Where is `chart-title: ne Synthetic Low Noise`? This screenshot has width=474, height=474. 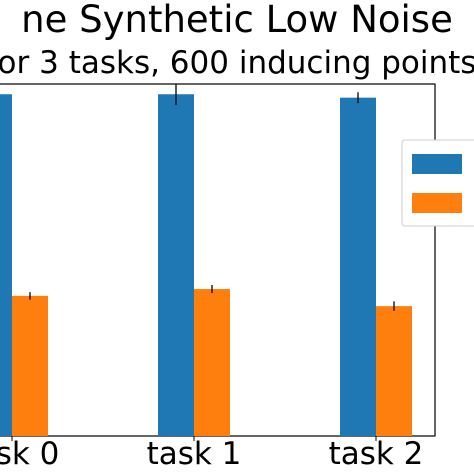
chart-title: ne Synthetic Low Noise is located at coordinates (237, 20).